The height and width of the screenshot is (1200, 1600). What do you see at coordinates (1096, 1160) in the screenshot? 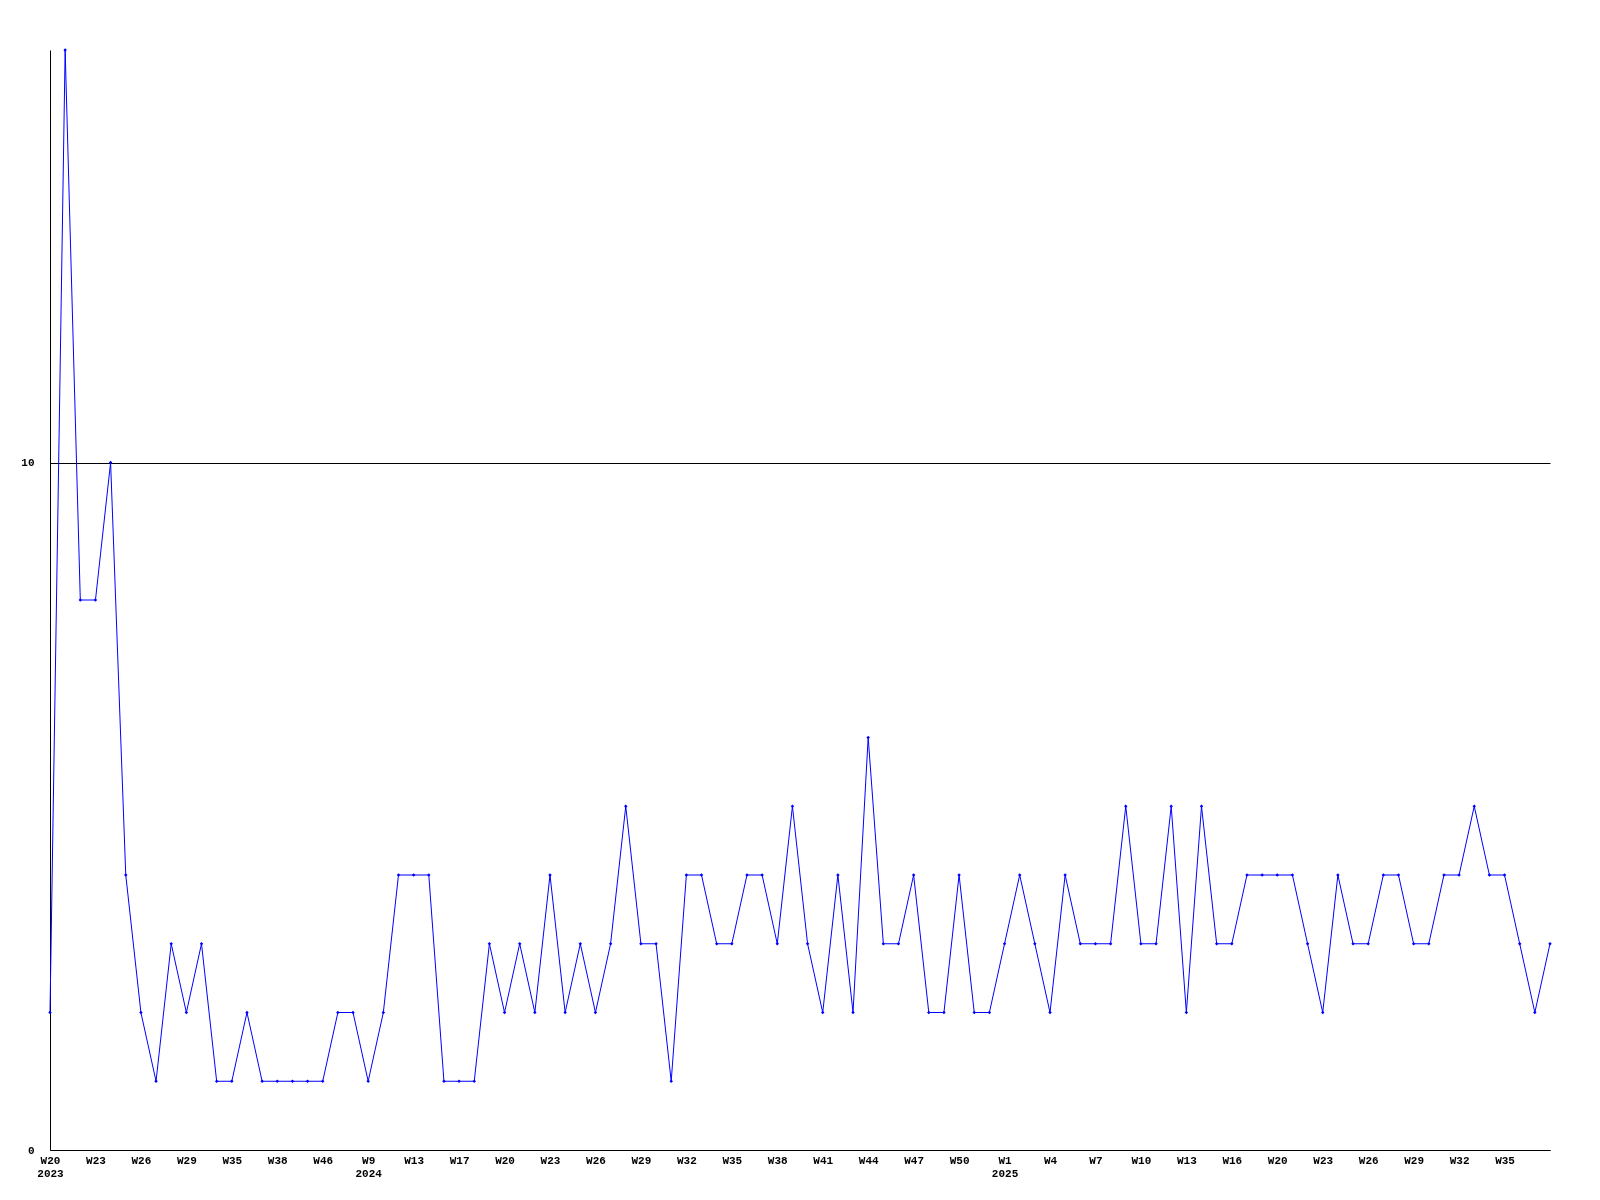
I see `x-tick-label: W7` at bounding box center [1096, 1160].